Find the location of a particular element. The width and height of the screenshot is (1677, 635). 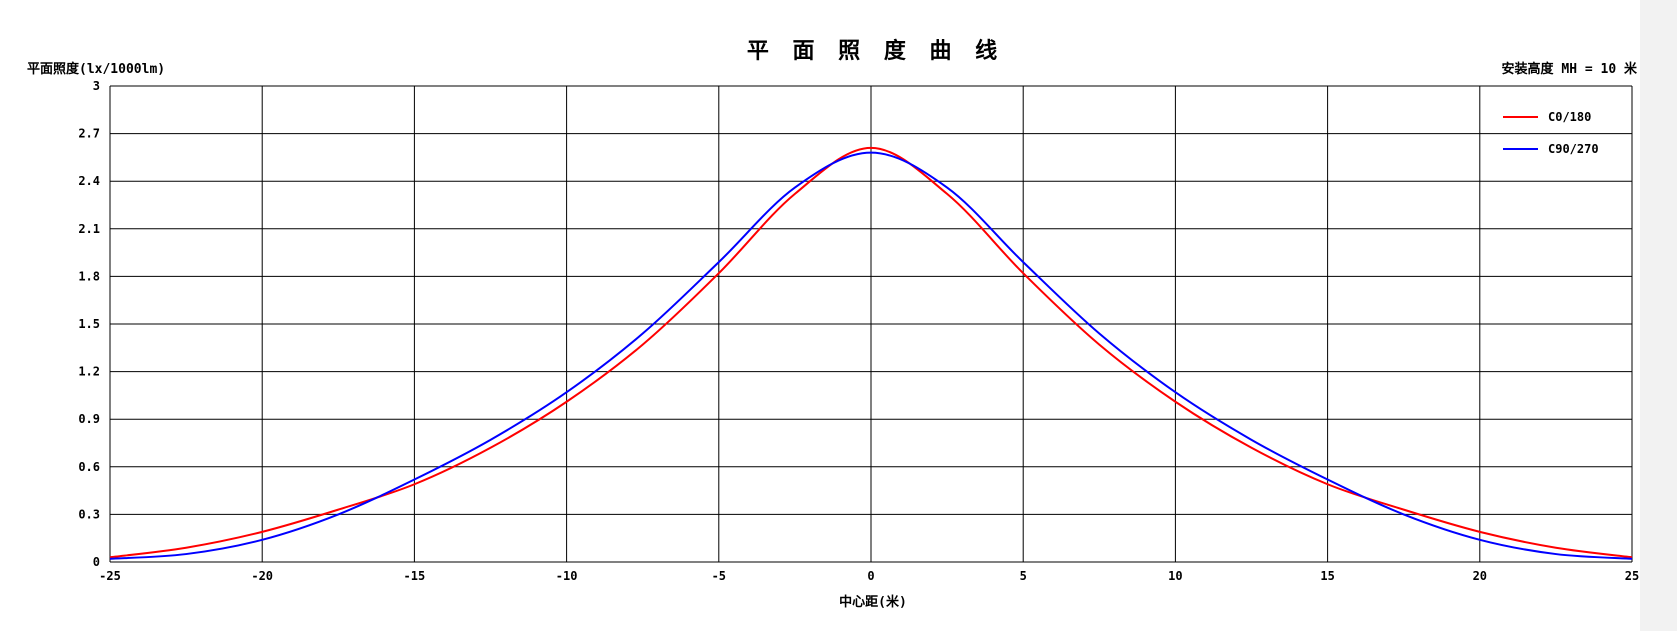

y-tick-label: 0 is located at coordinates (96, 562).